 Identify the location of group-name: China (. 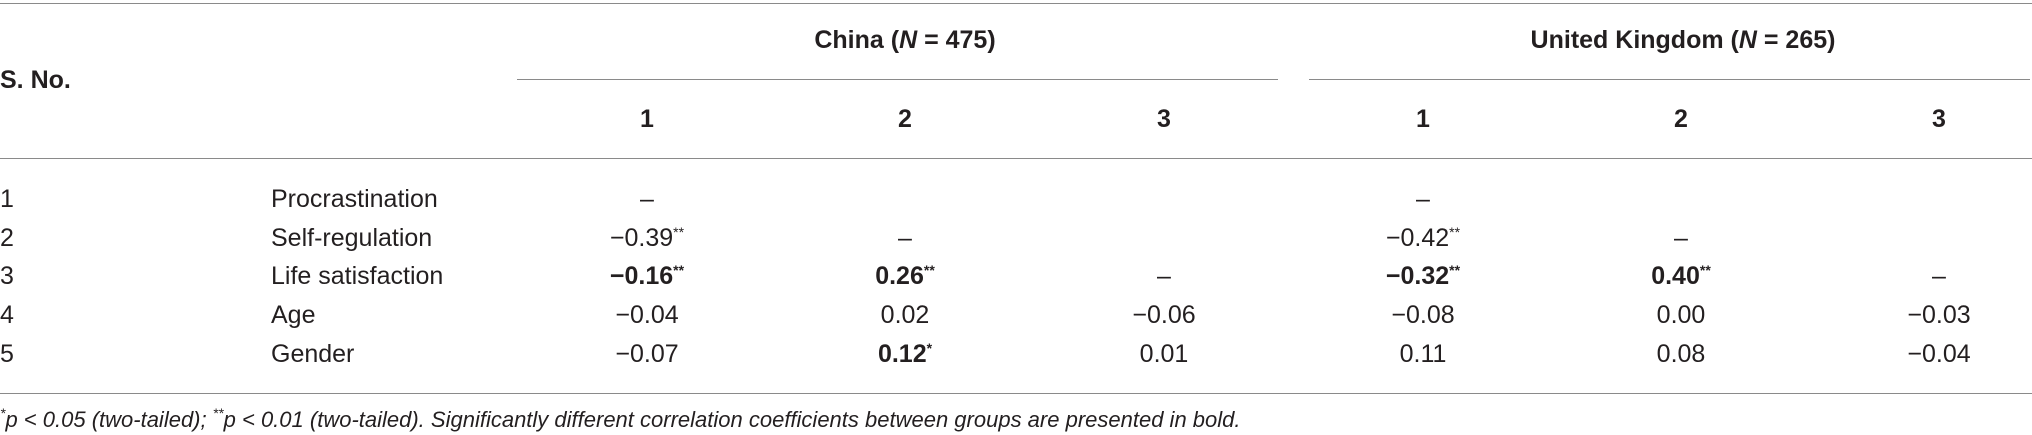
(857, 40).